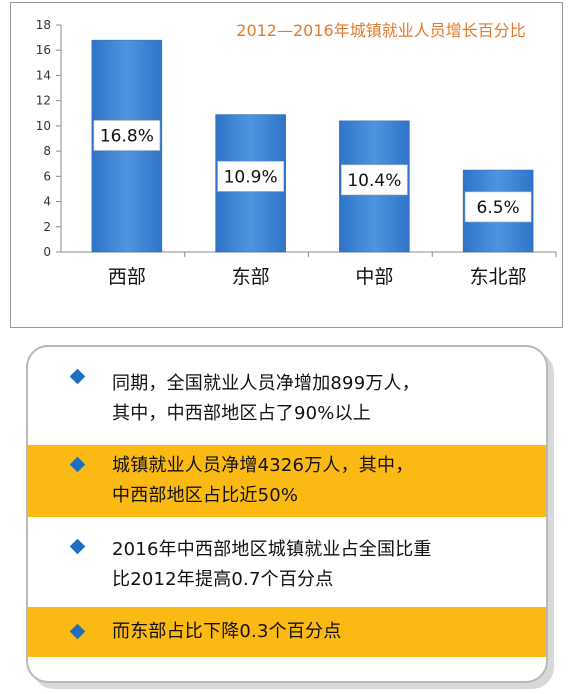  I want to click on y-tick-label: 18, so click(43, 25).